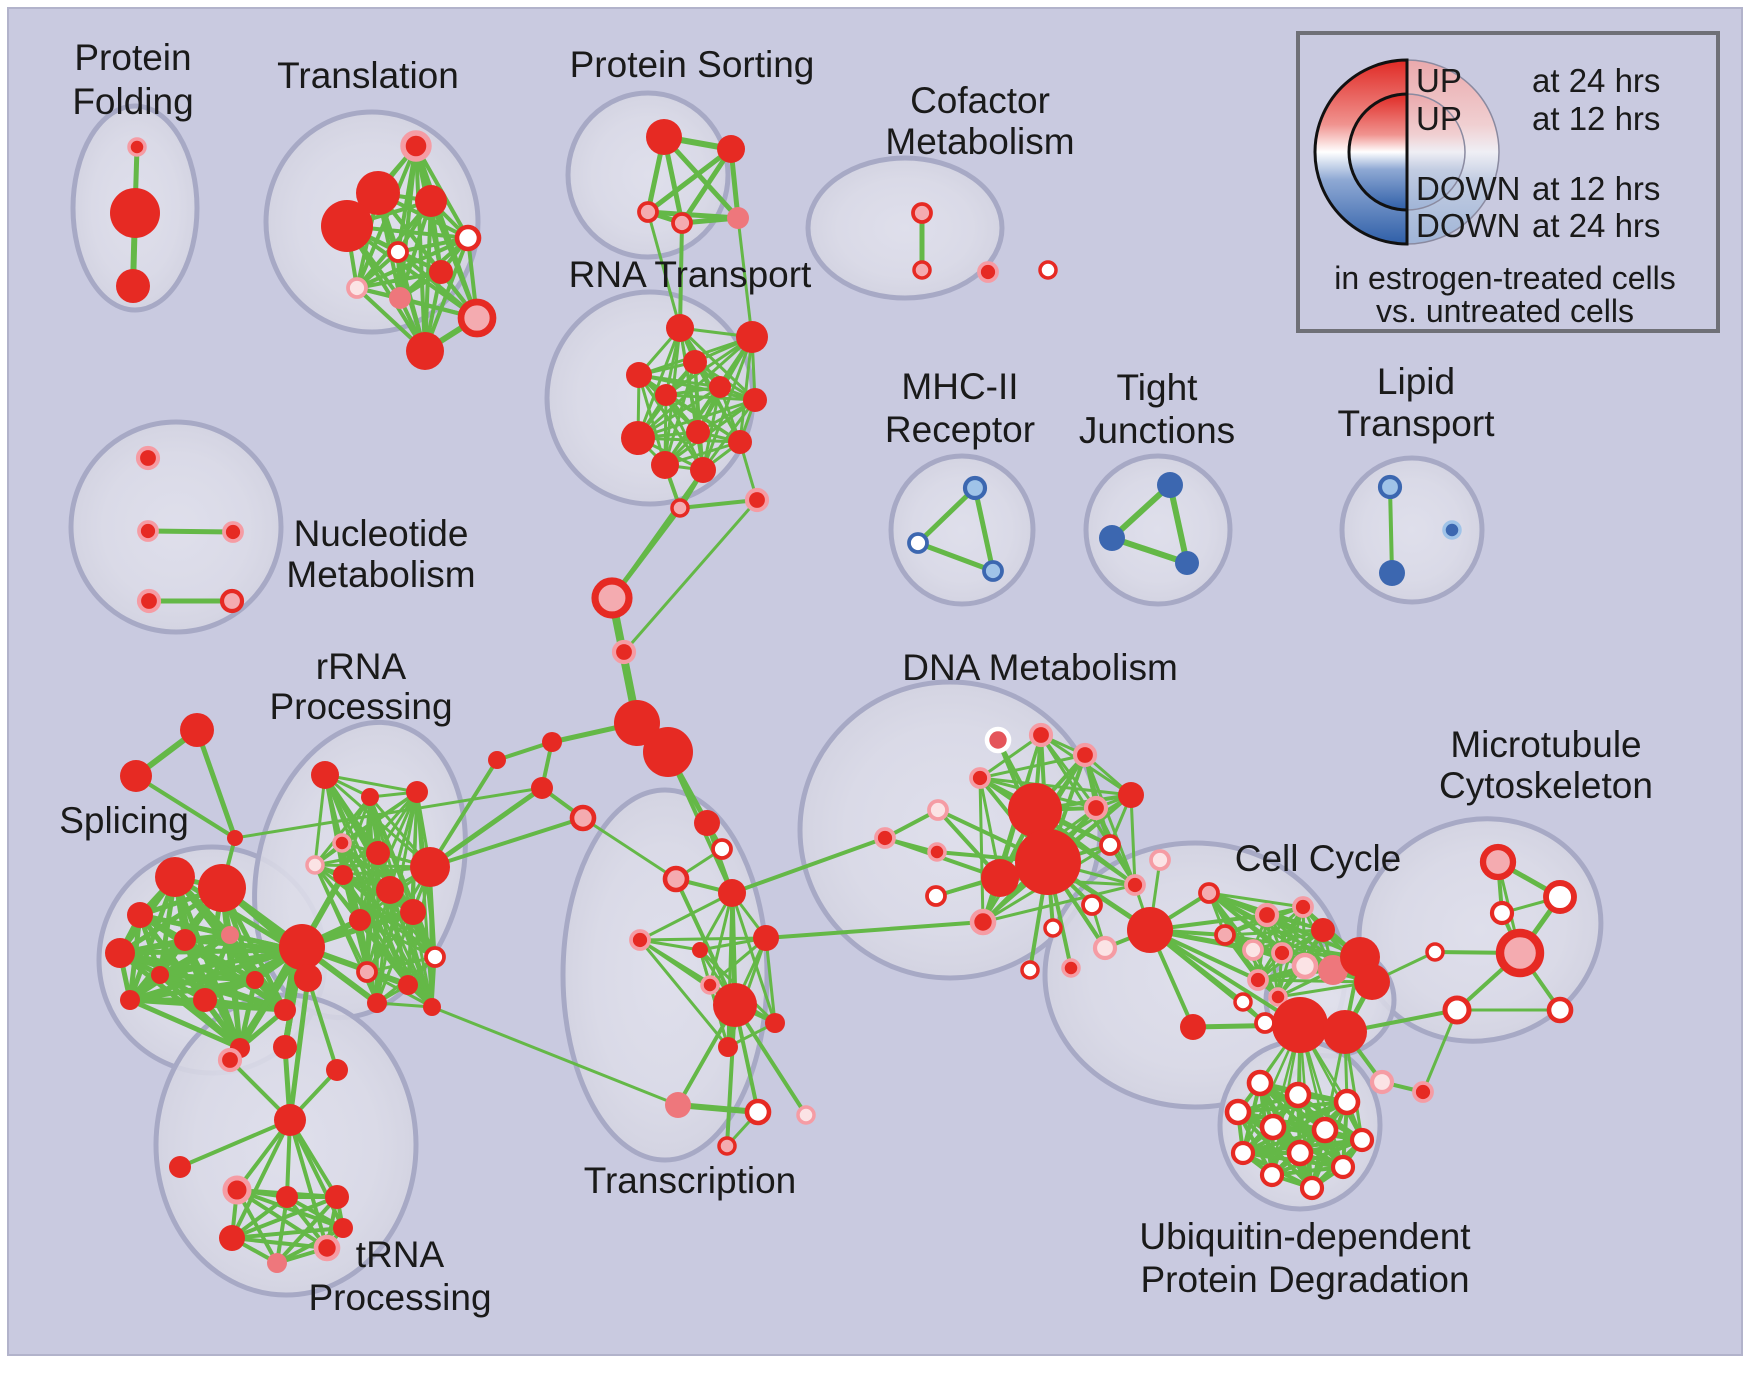  Describe the element at coordinates (468, 238) in the screenshot. I see `node-tr5` at that location.